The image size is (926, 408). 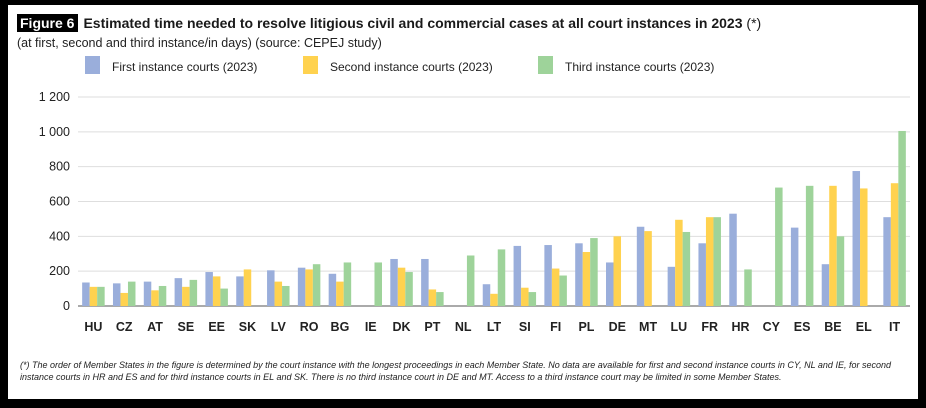 I want to click on x-tick-label: HR, so click(x=740, y=327).